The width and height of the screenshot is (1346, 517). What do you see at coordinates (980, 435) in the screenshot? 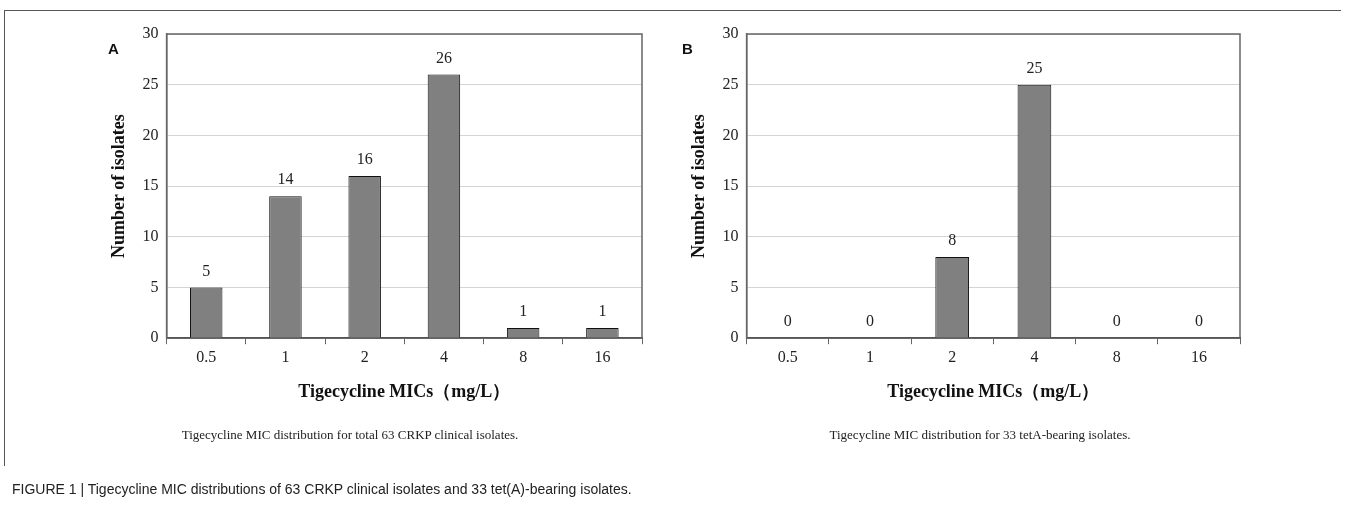
I see `text: Tigecycline MIC distribution for 33 tetA-bearing isolates.` at bounding box center [980, 435].